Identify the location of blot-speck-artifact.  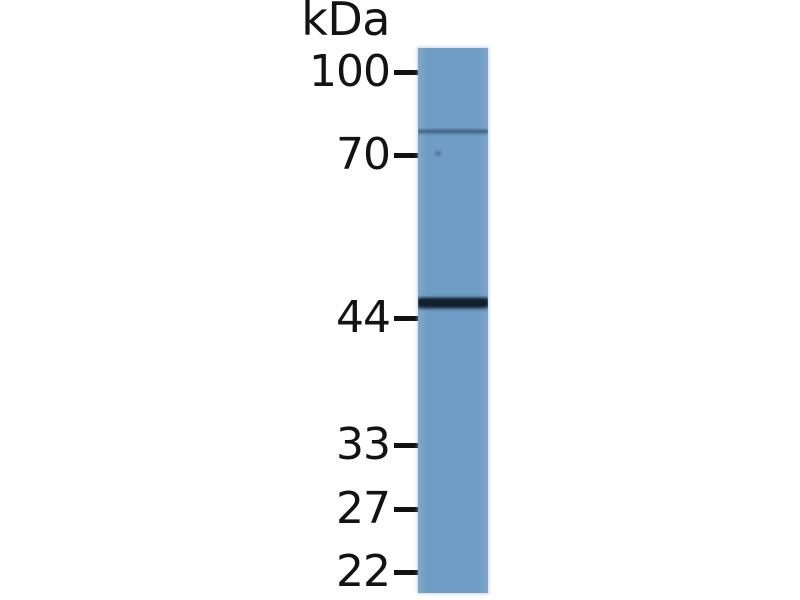
(438, 153).